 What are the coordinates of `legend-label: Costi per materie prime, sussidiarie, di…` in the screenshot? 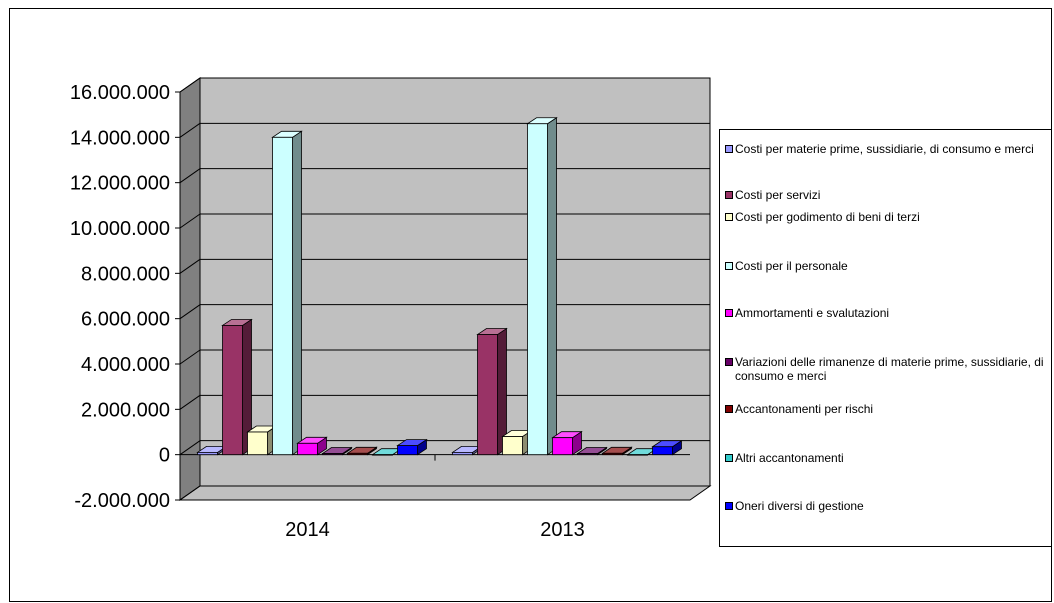 It's located at (884, 149).